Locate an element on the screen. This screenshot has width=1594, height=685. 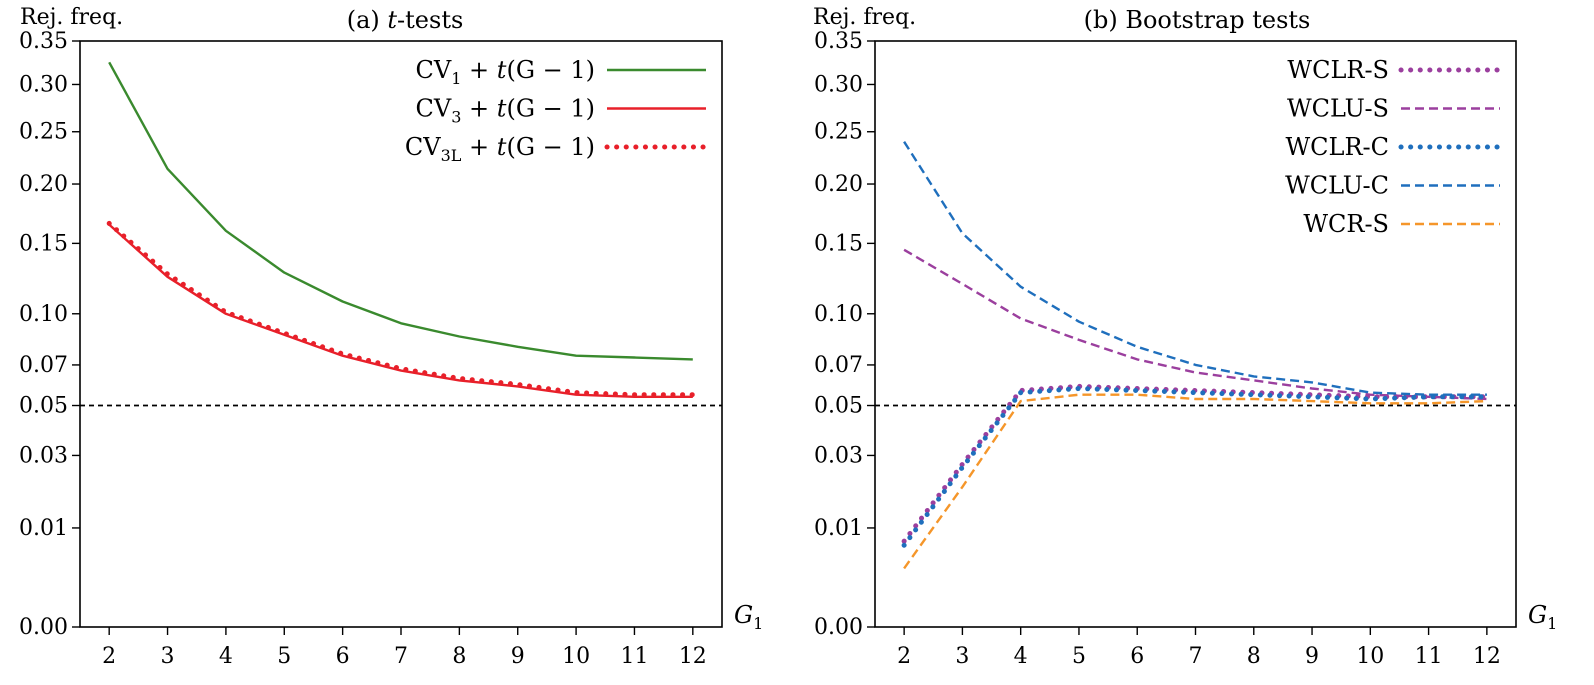
series-line-wclu-c is located at coordinates (1195, 268).